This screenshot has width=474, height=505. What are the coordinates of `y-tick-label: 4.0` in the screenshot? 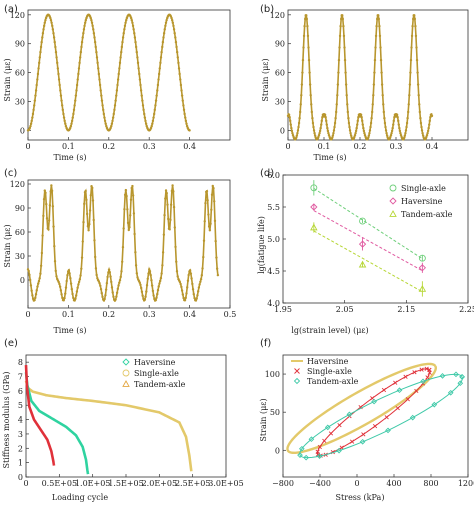 It's located at (273, 303).